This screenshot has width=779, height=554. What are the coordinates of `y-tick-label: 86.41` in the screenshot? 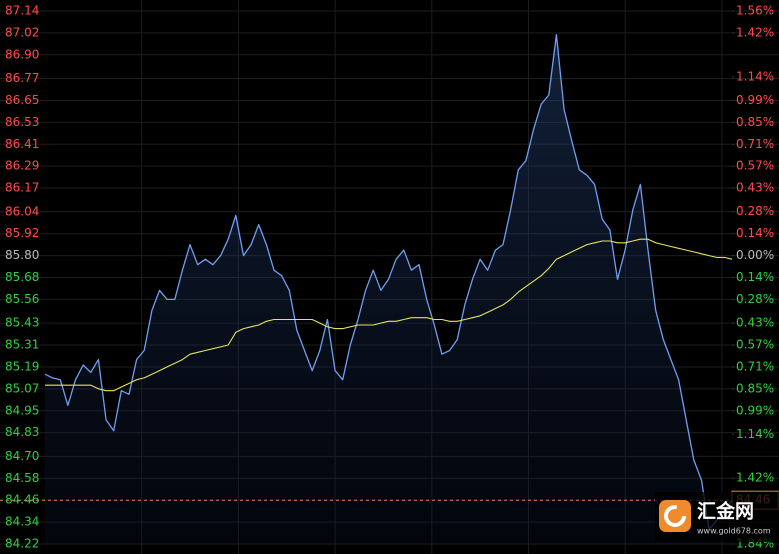 It's located at (22, 144).